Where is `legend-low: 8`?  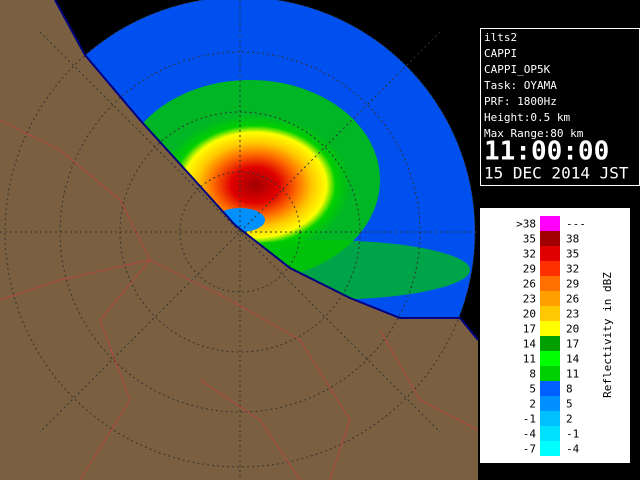
legend-low: 8 is located at coordinates (532, 374).